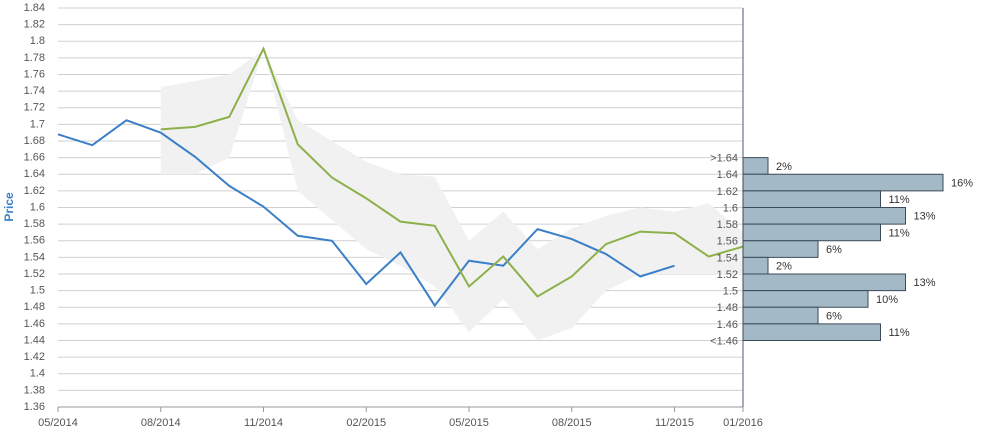 This screenshot has width=982, height=434. Describe the element at coordinates (727, 225) in the screenshot. I see `bin-label: 1.58` at that location.